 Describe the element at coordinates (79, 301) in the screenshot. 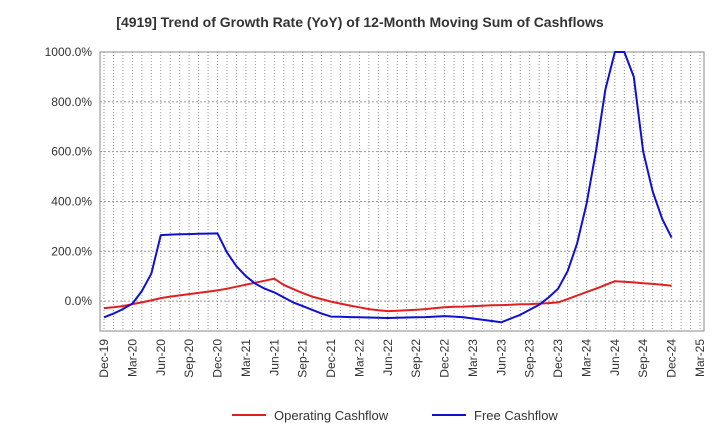

I see `y-tick-label: 0.0%` at that location.